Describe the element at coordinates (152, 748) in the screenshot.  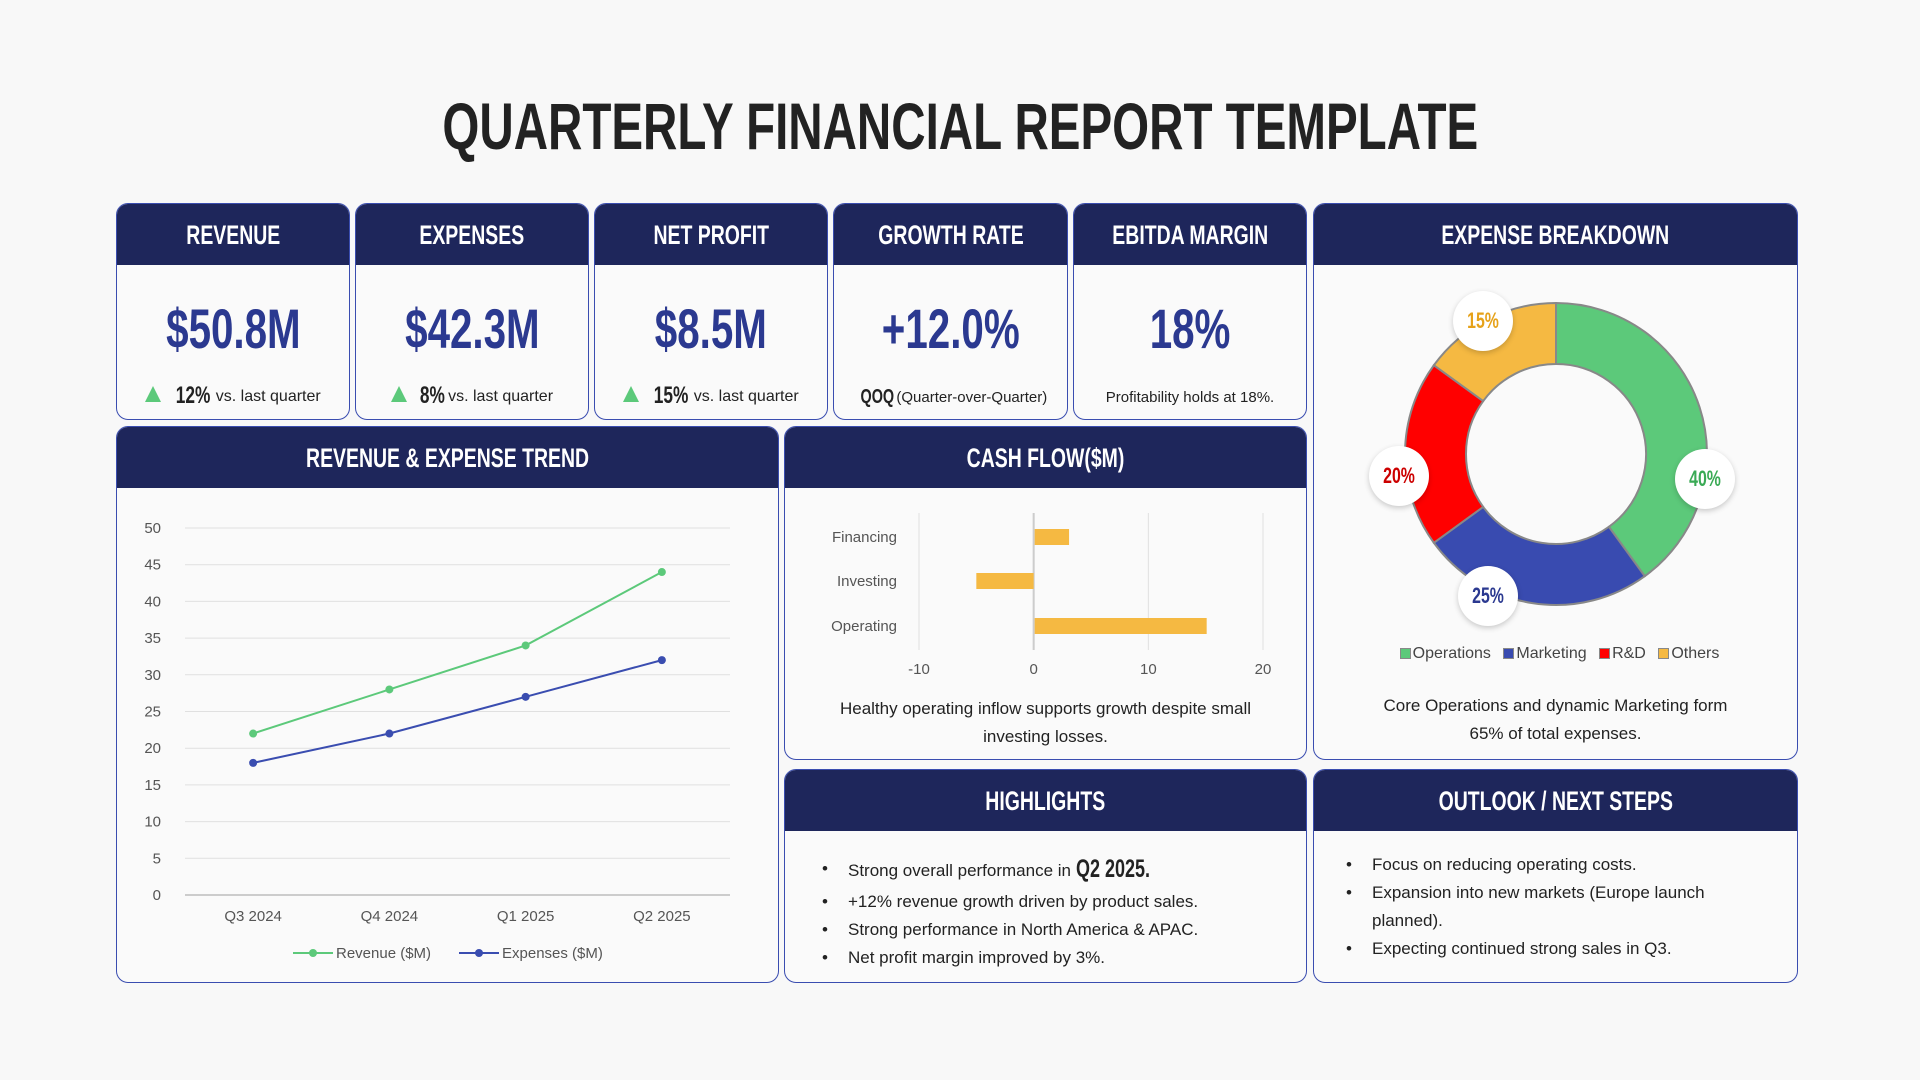
I see `y-tick-label: 20` at that location.